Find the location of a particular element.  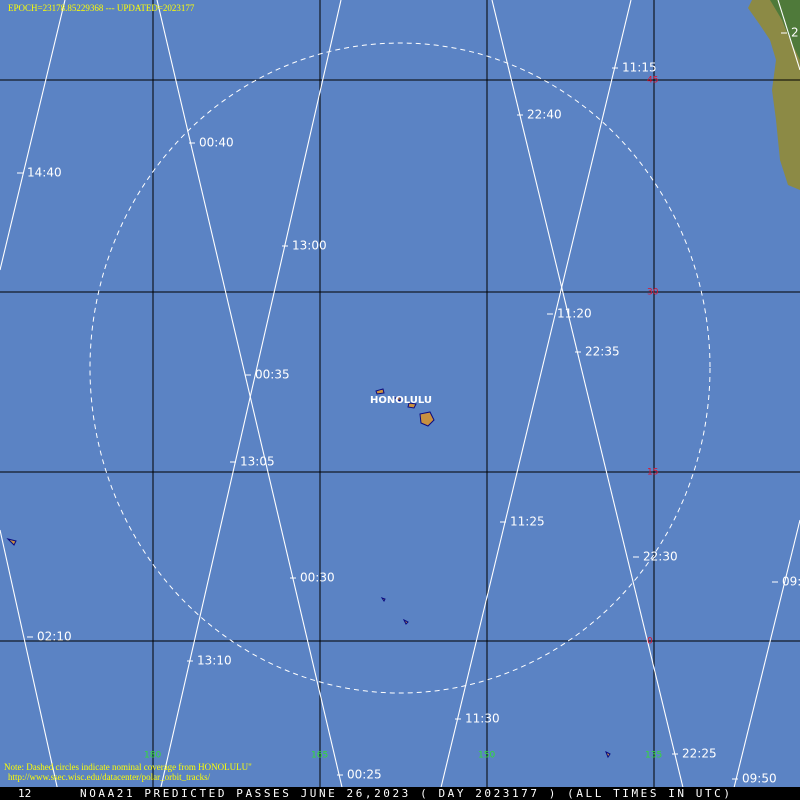

time-label: 22:30 is located at coordinates (660, 557).